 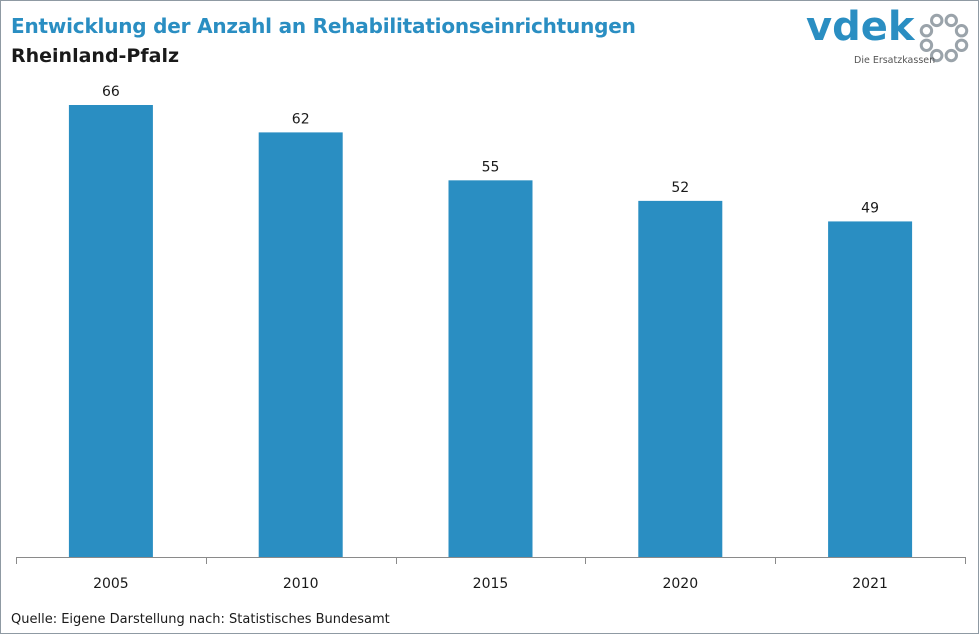 I want to click on data-label: 66, so click(x=111, y=92).